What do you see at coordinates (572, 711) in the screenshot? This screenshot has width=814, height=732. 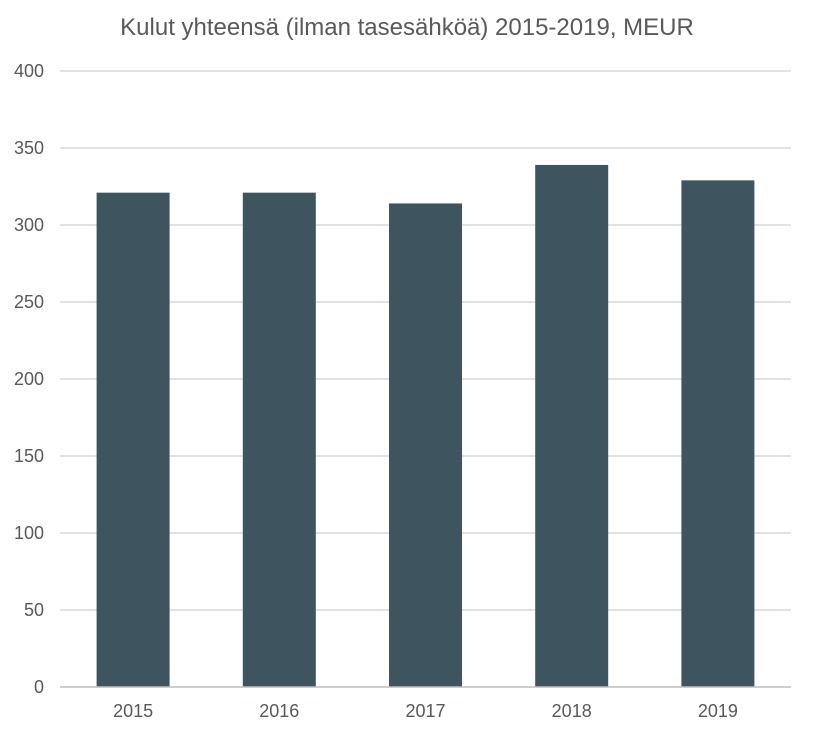 I see `x-tick-label: 2018` at bounding box center [572, 711].